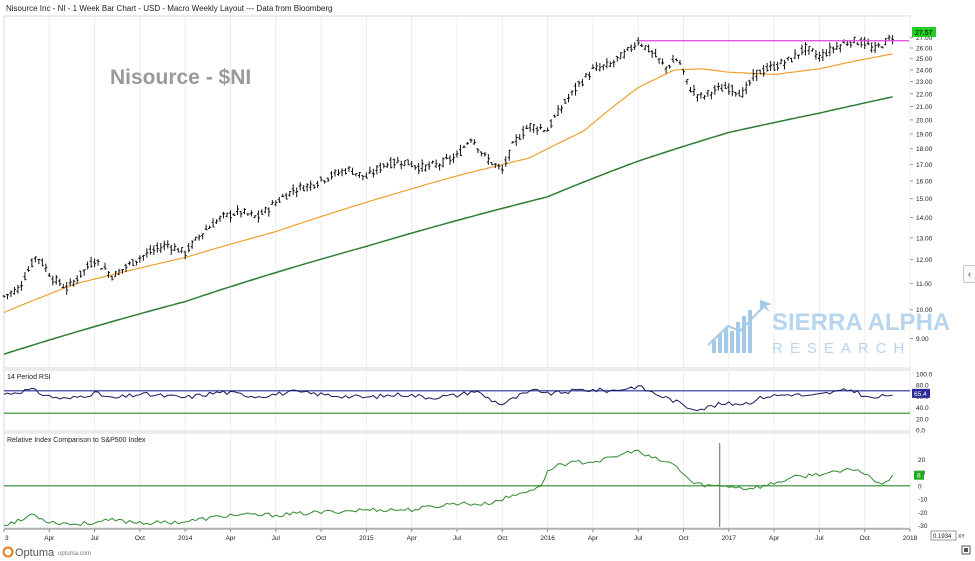 This screenshot has width=975, height=561. I want to click on rsi-last-label: 65.4, so click(921, 393).